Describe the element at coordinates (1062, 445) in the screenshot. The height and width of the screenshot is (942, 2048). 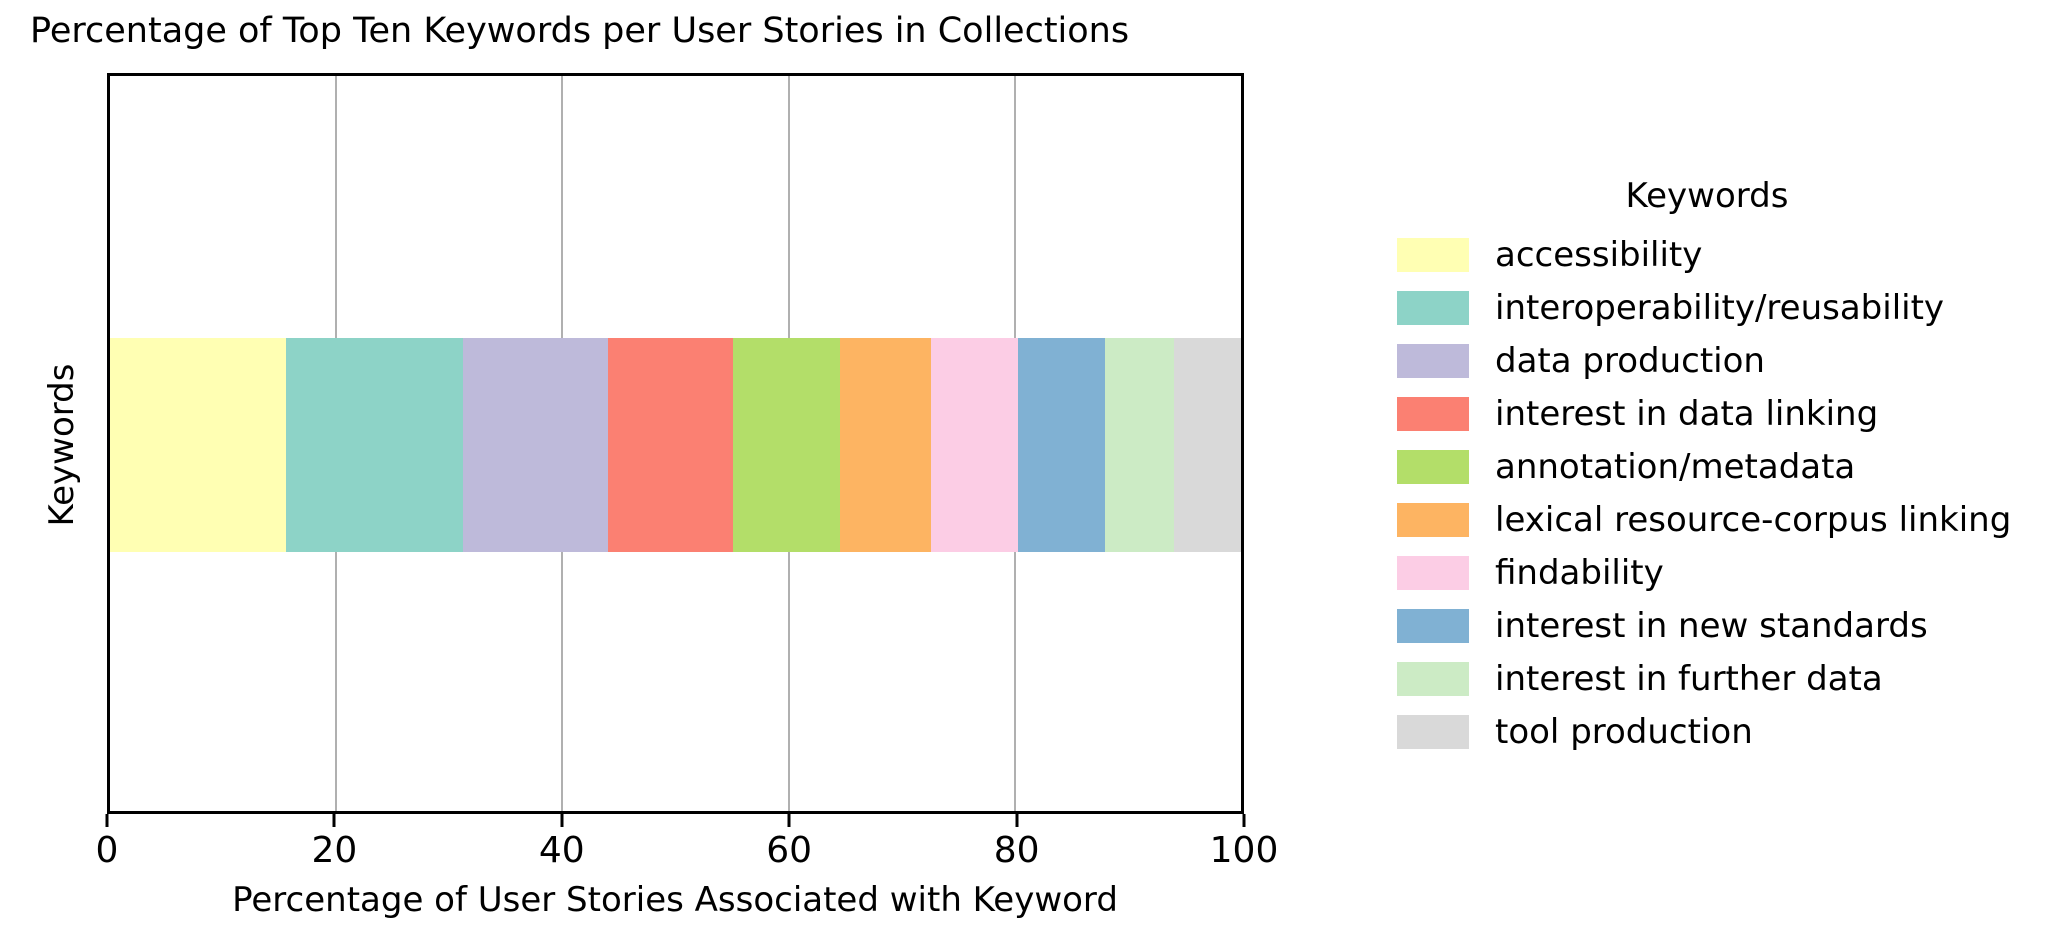
I see `bar-segment-interest-in-new-standards` at that location.